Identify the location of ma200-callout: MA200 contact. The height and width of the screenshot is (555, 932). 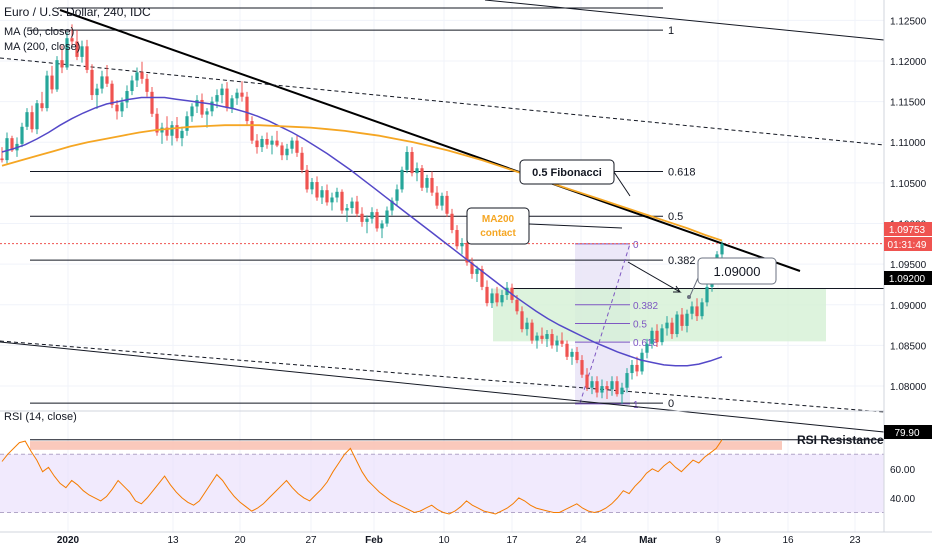
(498, 226).